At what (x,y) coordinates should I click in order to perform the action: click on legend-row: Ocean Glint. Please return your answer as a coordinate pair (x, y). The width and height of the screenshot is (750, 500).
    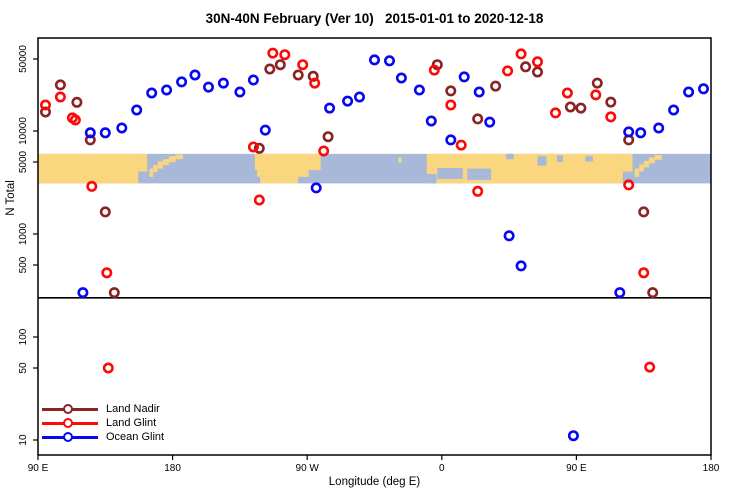
    Looking at the image, I should click on (103, 437).